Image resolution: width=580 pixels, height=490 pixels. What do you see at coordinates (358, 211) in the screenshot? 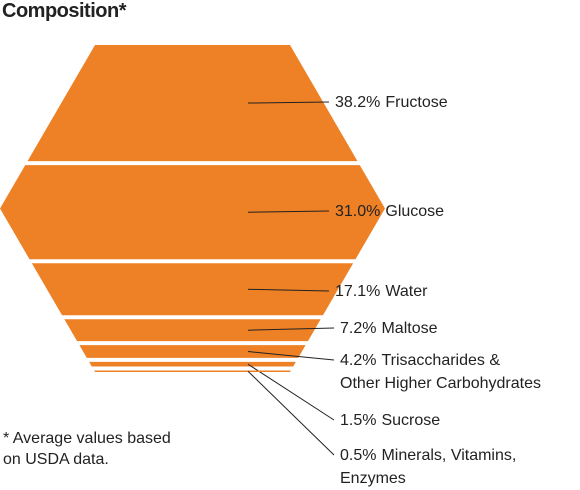
I see `value-label: 31.0%` at bounding box center [358, 211].